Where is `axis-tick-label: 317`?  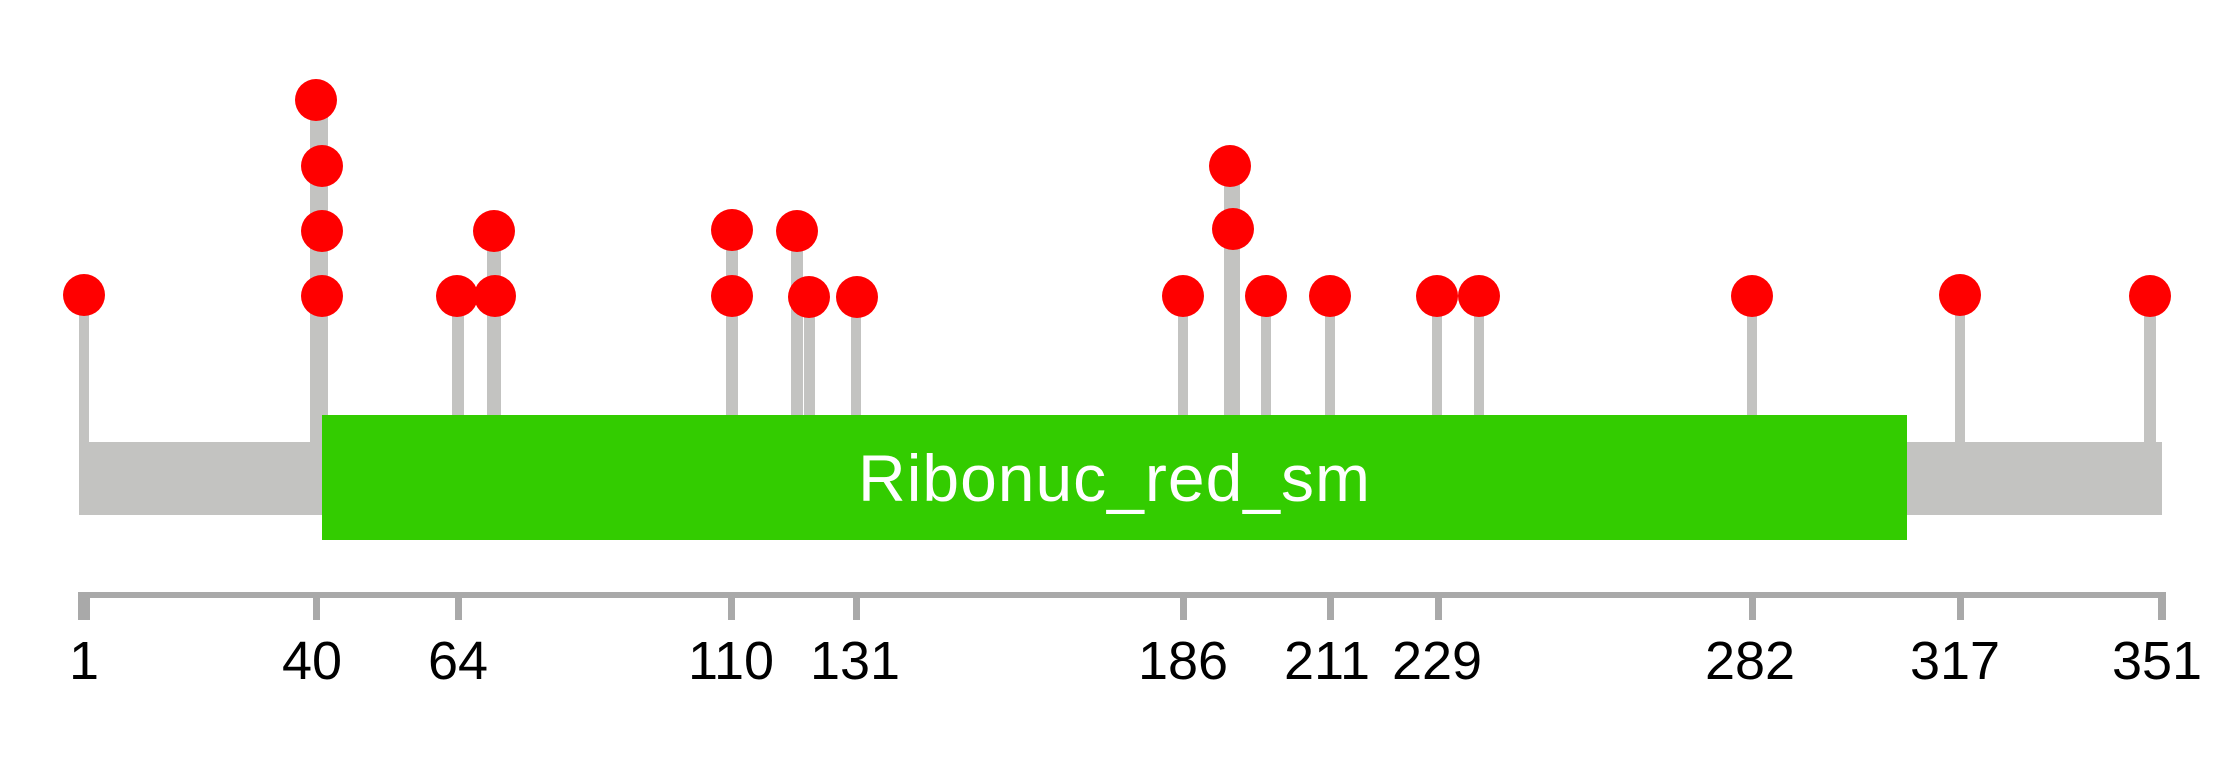
axis-tick-label: 317 is located at coordinates (1955, 661).